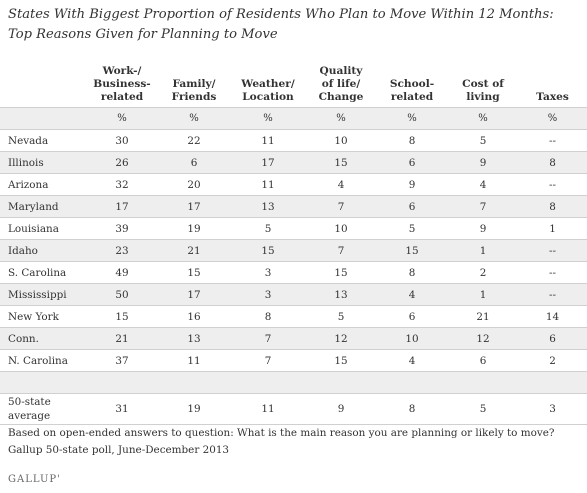 This screenshot has width=587, height=493. I want to click on state-name: Nevada, so click(43, 140).